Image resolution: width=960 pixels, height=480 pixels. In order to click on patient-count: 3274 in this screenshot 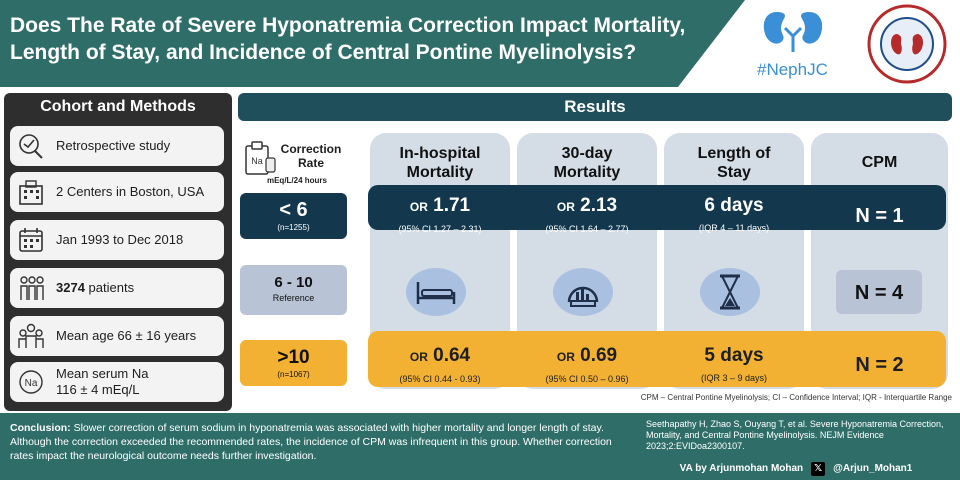, I will do `click(70, 287)`.